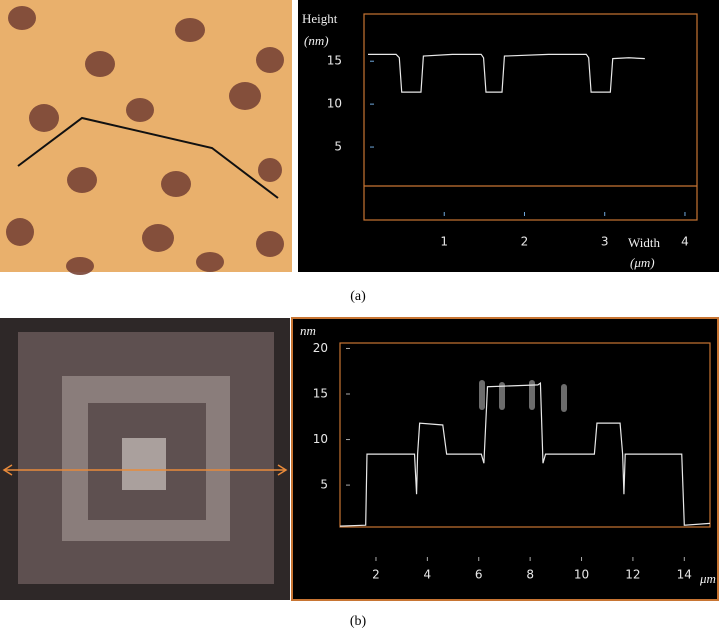  What do you see at coordinates (320, 348) in the screenshot?
I see `y-tick-label: 20` at bounding box center [320, 348].